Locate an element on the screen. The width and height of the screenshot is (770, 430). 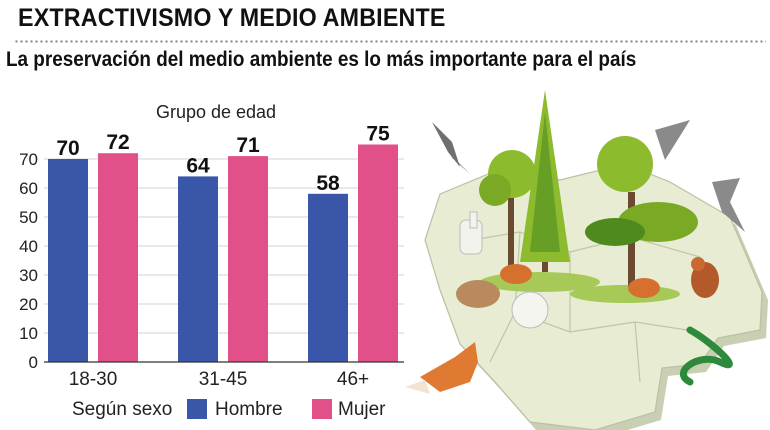
tree-trunk is located at coordinates (511, 232).